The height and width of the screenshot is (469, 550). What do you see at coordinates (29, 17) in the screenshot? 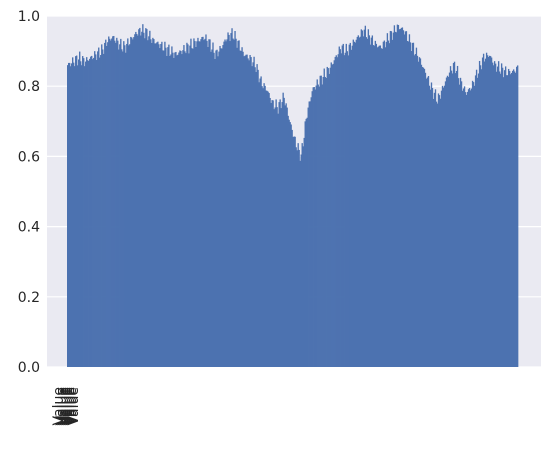
I see `y-tick-label: 1.0` at bounding box center [29, 17].